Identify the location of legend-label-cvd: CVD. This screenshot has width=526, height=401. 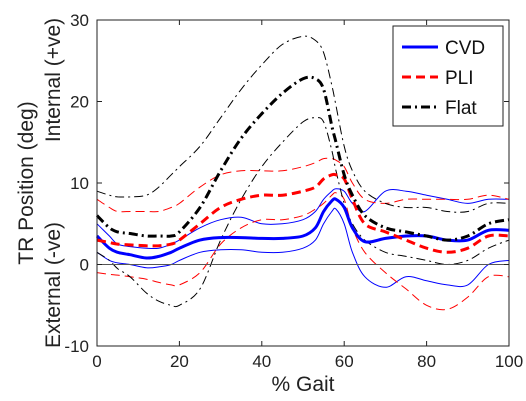
(465, 48).